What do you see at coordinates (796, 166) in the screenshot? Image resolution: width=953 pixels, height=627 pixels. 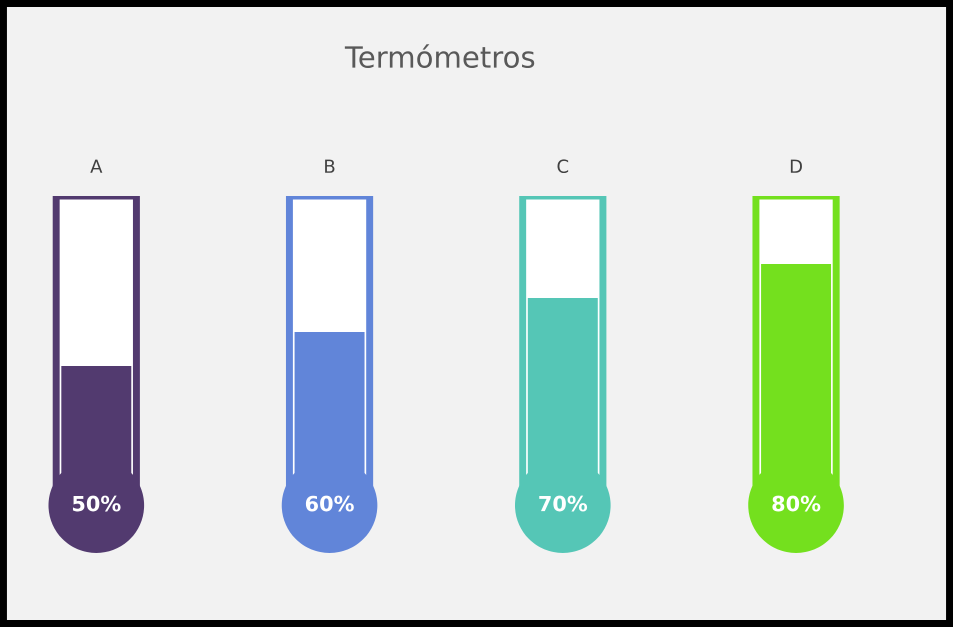 I see `x-tick-label: D` at bounding box center [796, 166].